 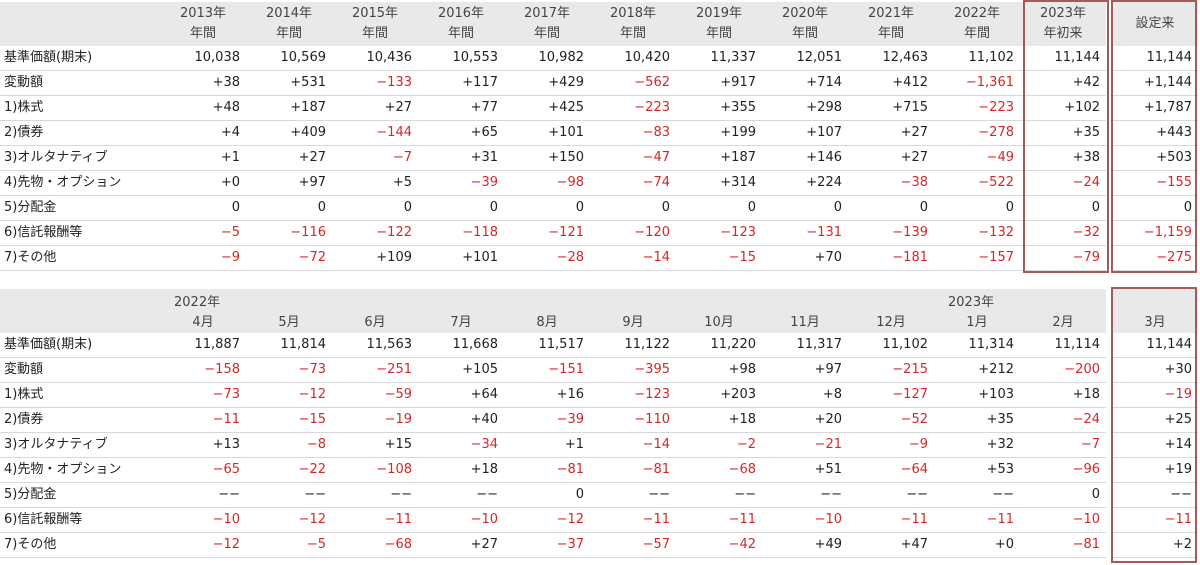 I want to click on value-cell: −223, so click(x=633, y=108).